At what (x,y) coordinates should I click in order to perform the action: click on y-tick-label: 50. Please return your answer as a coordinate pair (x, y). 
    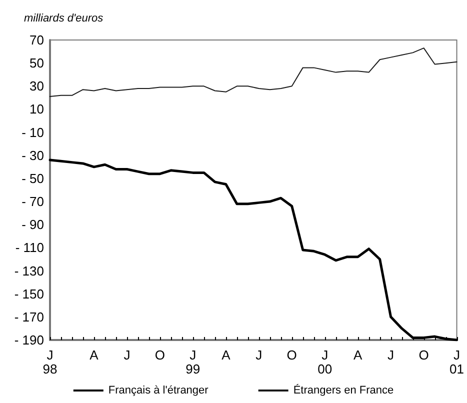
    Looking at the image, I should click on (37, 63).